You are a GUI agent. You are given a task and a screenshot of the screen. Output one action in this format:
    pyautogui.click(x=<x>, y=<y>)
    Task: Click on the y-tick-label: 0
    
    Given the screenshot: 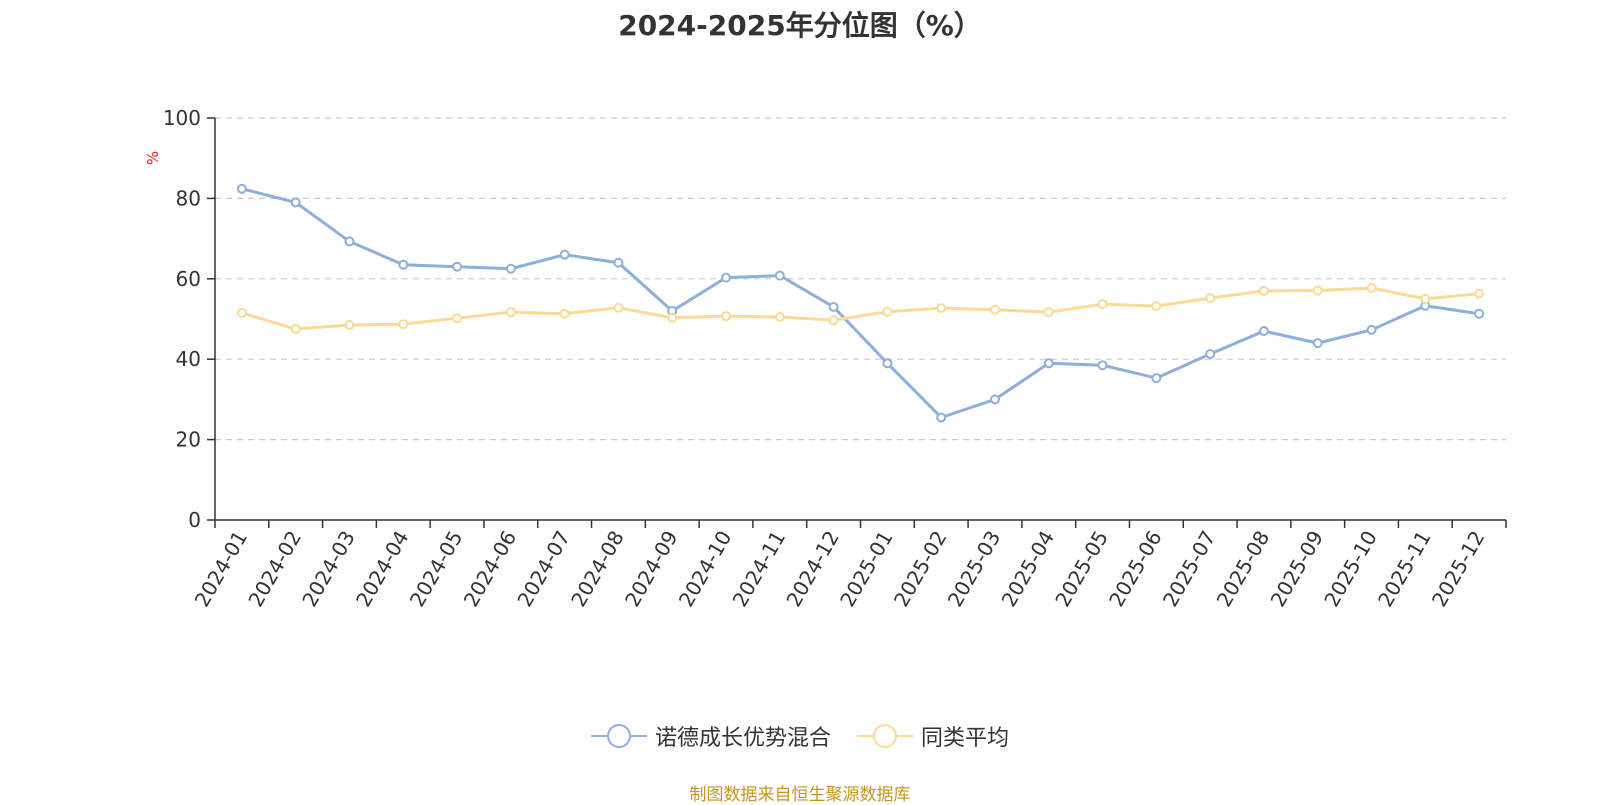 What is the action you would take?
    pyautogui.click(x=194, y=520)
    